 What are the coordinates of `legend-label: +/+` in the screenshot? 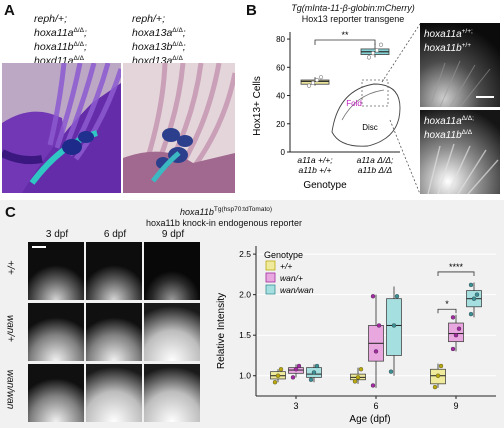 It's located at (286, 266).